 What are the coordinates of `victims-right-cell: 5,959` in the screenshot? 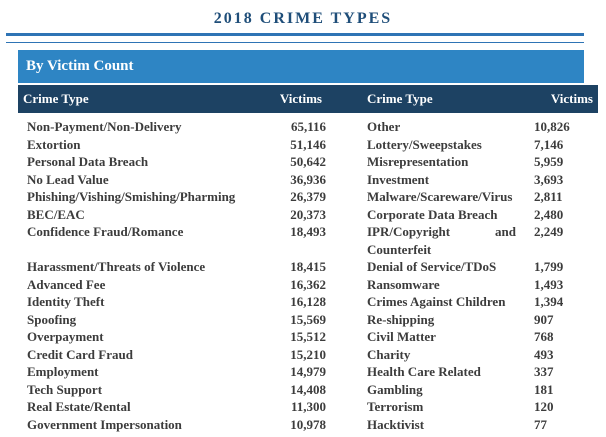 It's located at (549, 161).